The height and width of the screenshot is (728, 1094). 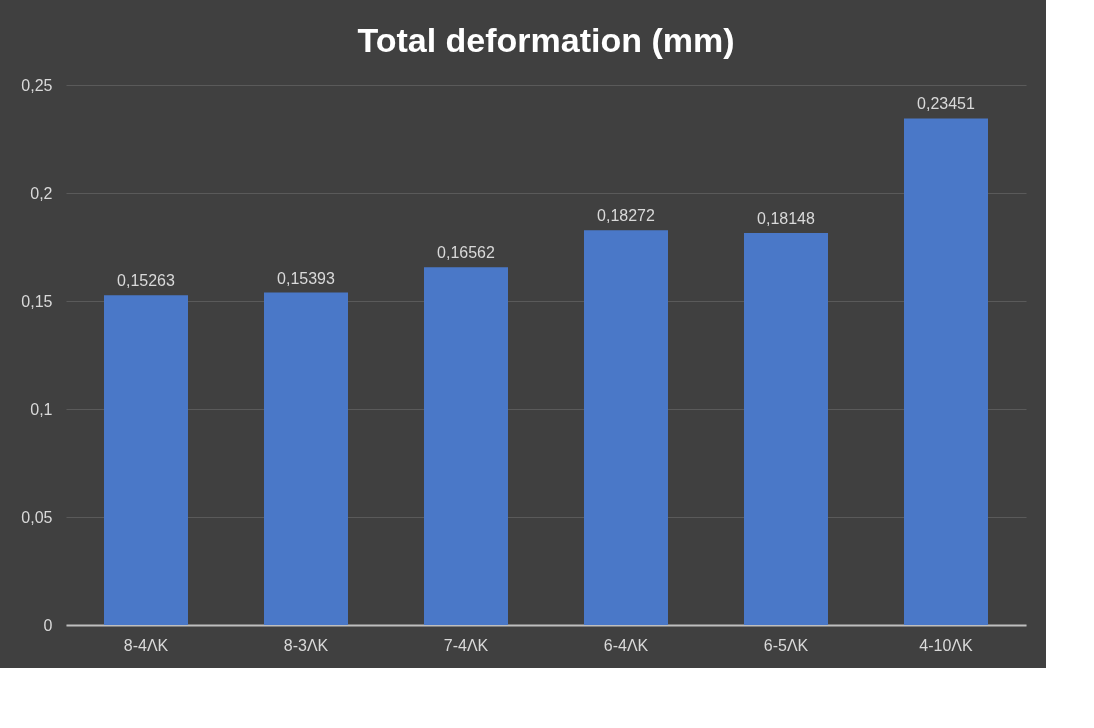 I want to click on data-label: 0,18148, so click(x=786, y=218).